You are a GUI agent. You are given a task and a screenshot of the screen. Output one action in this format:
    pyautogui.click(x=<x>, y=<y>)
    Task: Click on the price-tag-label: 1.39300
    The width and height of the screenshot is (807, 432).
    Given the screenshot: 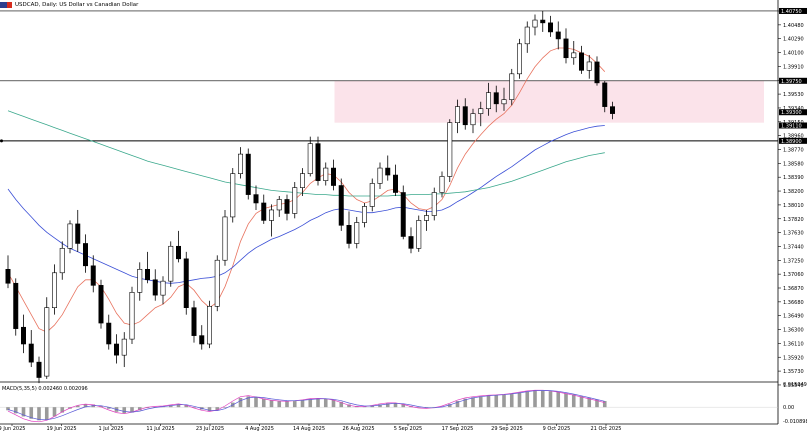 What is the action you would take?
    pyautogui.click(x=791, y=113)
    